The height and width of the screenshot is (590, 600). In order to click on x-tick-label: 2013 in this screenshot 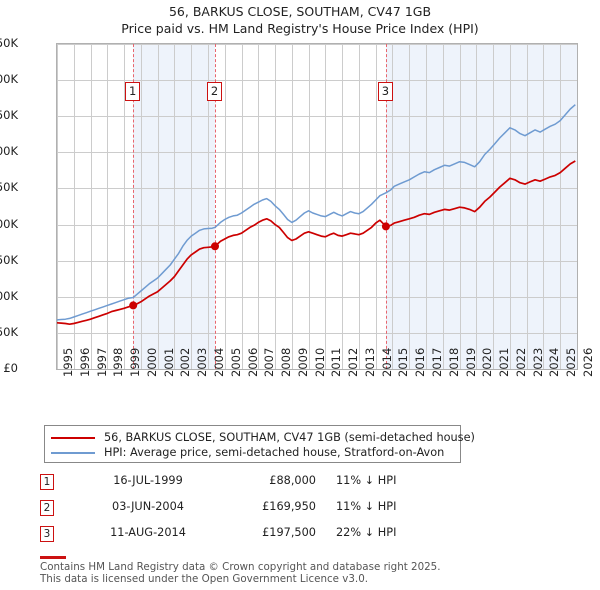, I will do `click(369, 362)`.